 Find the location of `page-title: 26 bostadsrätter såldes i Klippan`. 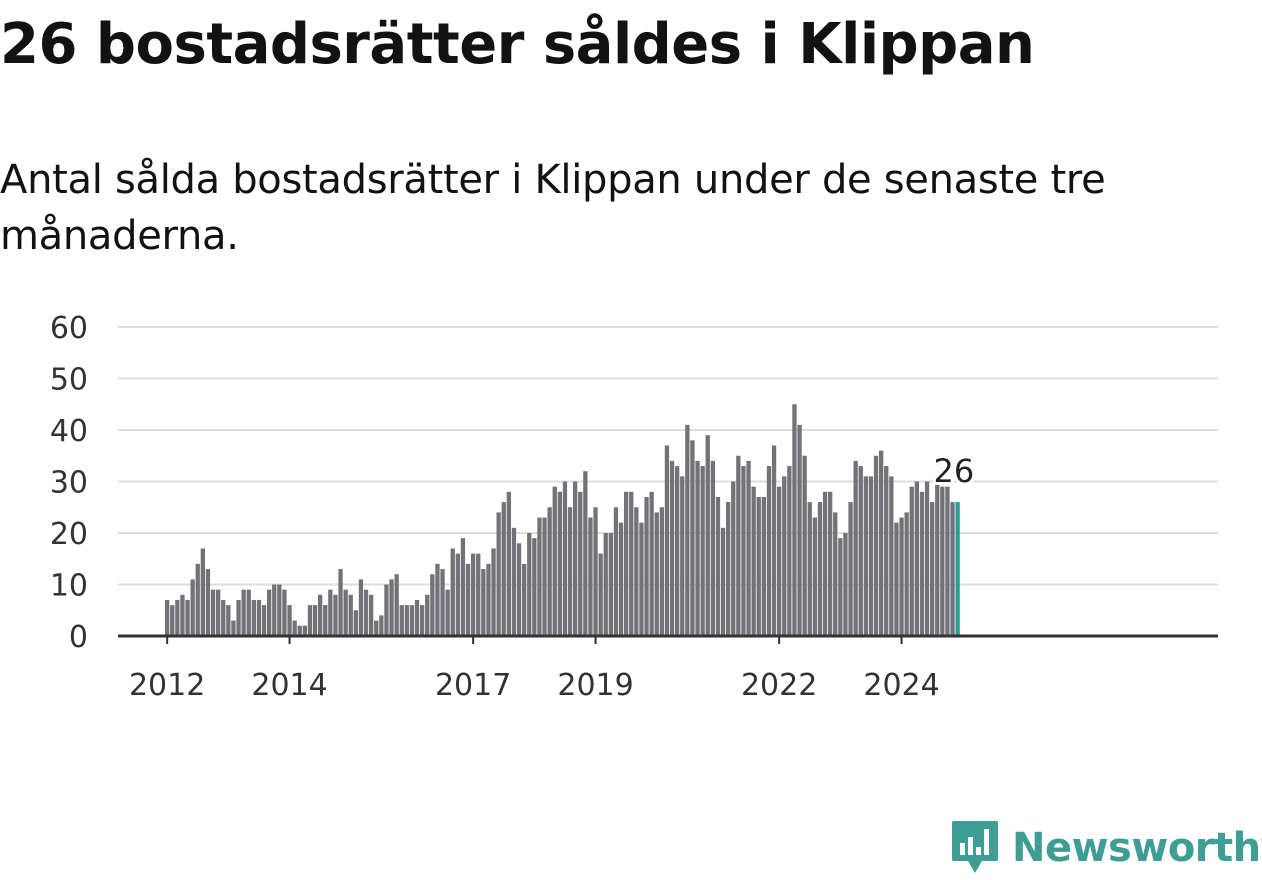

page-title: 26 bostadsrätter såldes i Klippan is located at coordinates (517, 44).